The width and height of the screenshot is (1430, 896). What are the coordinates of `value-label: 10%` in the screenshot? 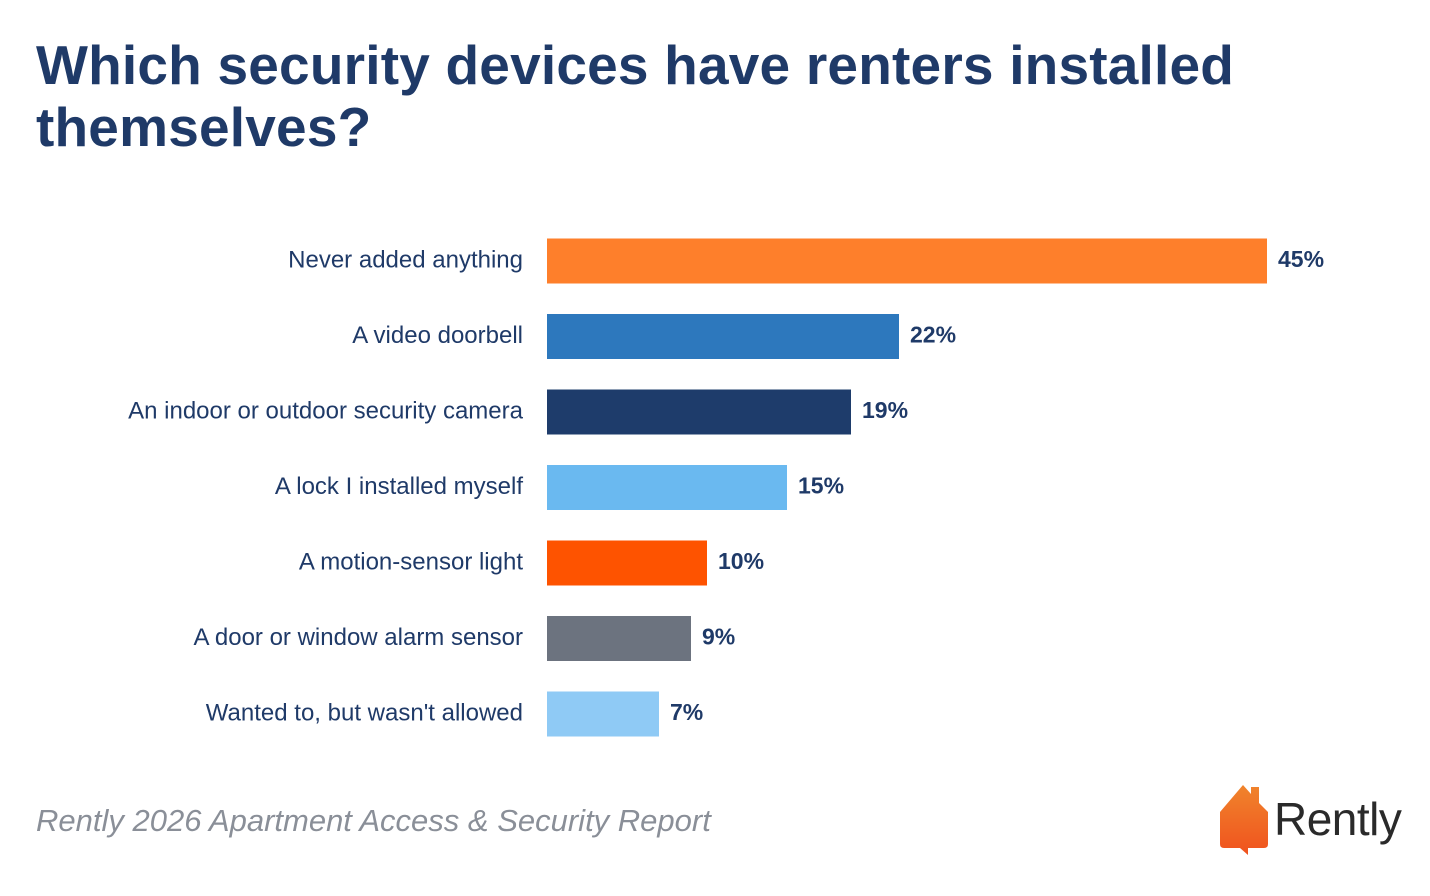 It's located at (741, 561).